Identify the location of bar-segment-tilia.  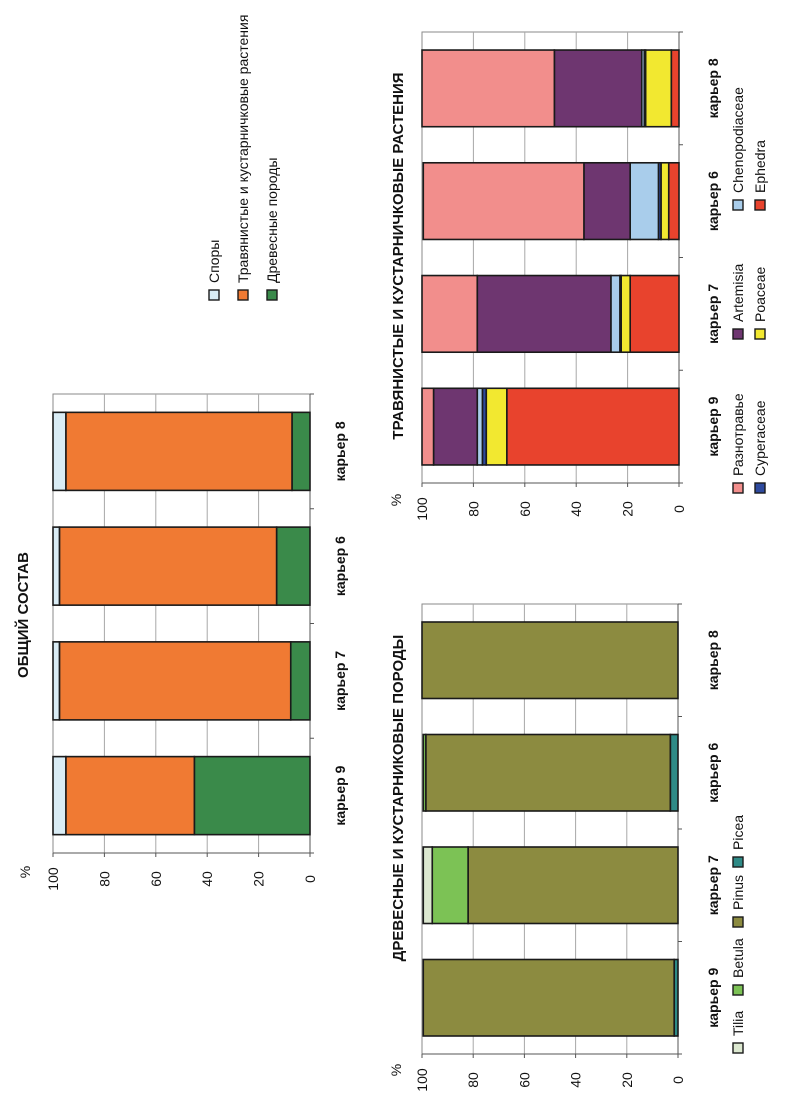
(428, 885).